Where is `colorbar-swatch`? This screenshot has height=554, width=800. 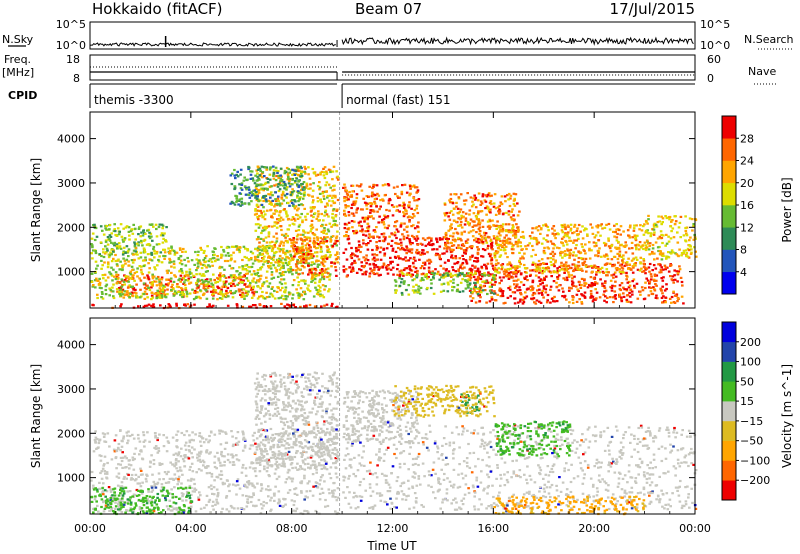 colorbar-swatch is located at coordinates (729, 172).